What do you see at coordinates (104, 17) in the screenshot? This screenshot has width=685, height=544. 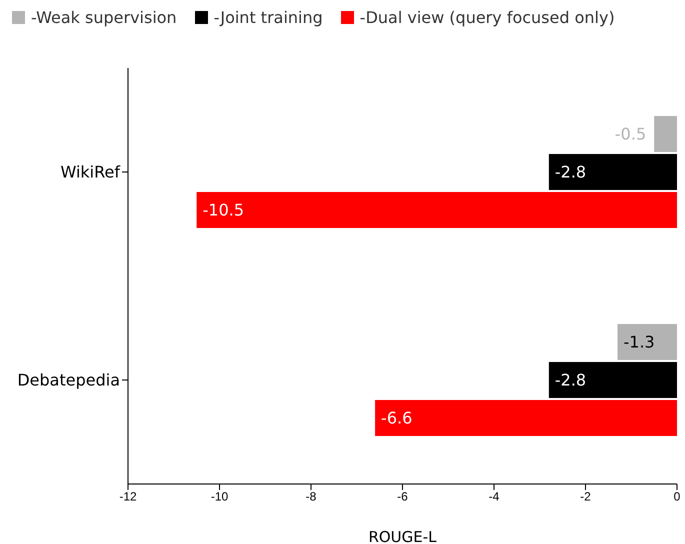 I see `legend-label: -Weak supervision` at bounding box center [104, 17].